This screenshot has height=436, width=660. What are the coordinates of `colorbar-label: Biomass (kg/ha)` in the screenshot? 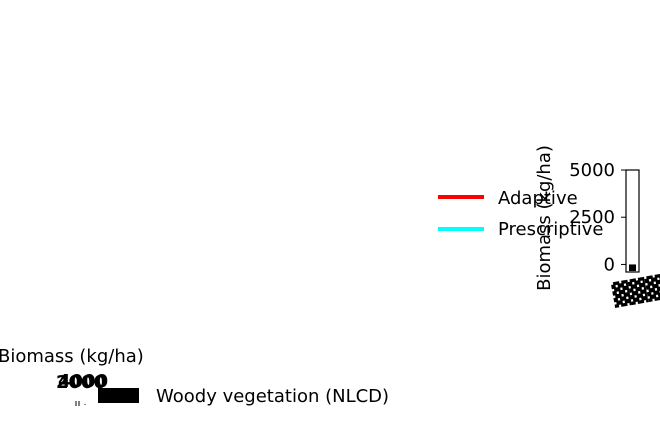 It's located at (72, 356).